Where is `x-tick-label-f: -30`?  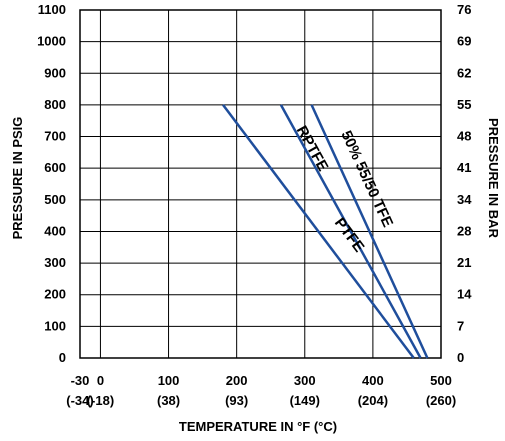
x-tick-label-f: -30 is located at coordinates (80, 380).